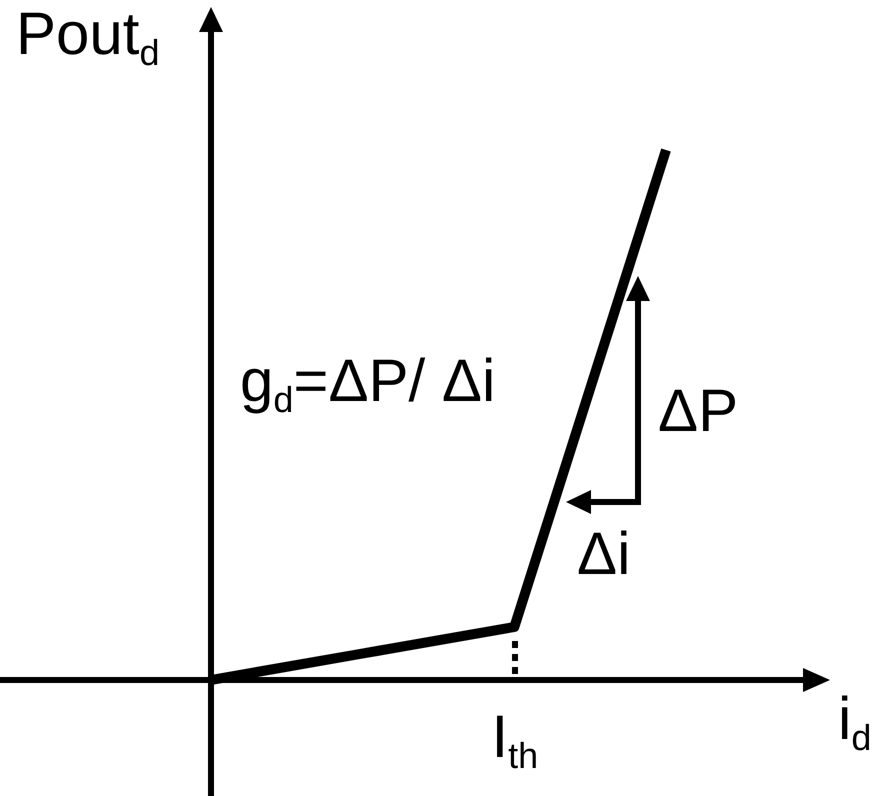 The image size is (880, 796). I want to click on y-axis-title: Pout$_{d}$, so click(88, 36).